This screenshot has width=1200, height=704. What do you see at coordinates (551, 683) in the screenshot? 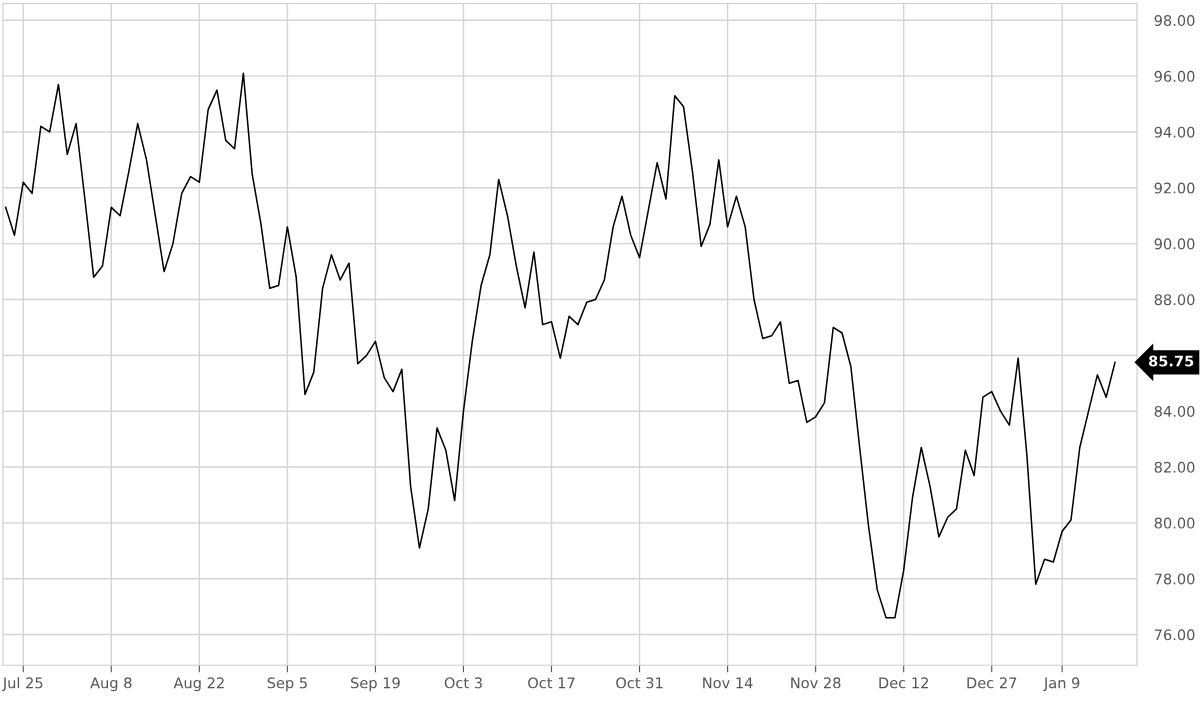
I see `x-tick-label: Oct 17` at bounding box center [551, 683].